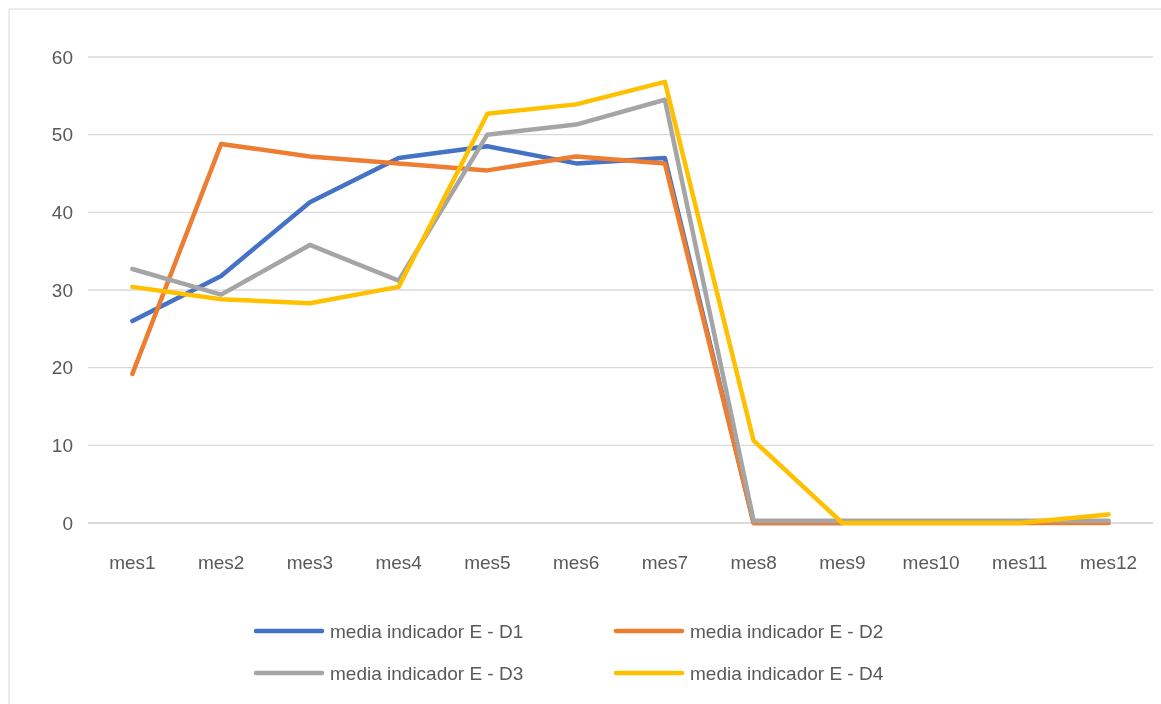  I want to click on legend-label: media indicador E - D3, so click(427, 673).